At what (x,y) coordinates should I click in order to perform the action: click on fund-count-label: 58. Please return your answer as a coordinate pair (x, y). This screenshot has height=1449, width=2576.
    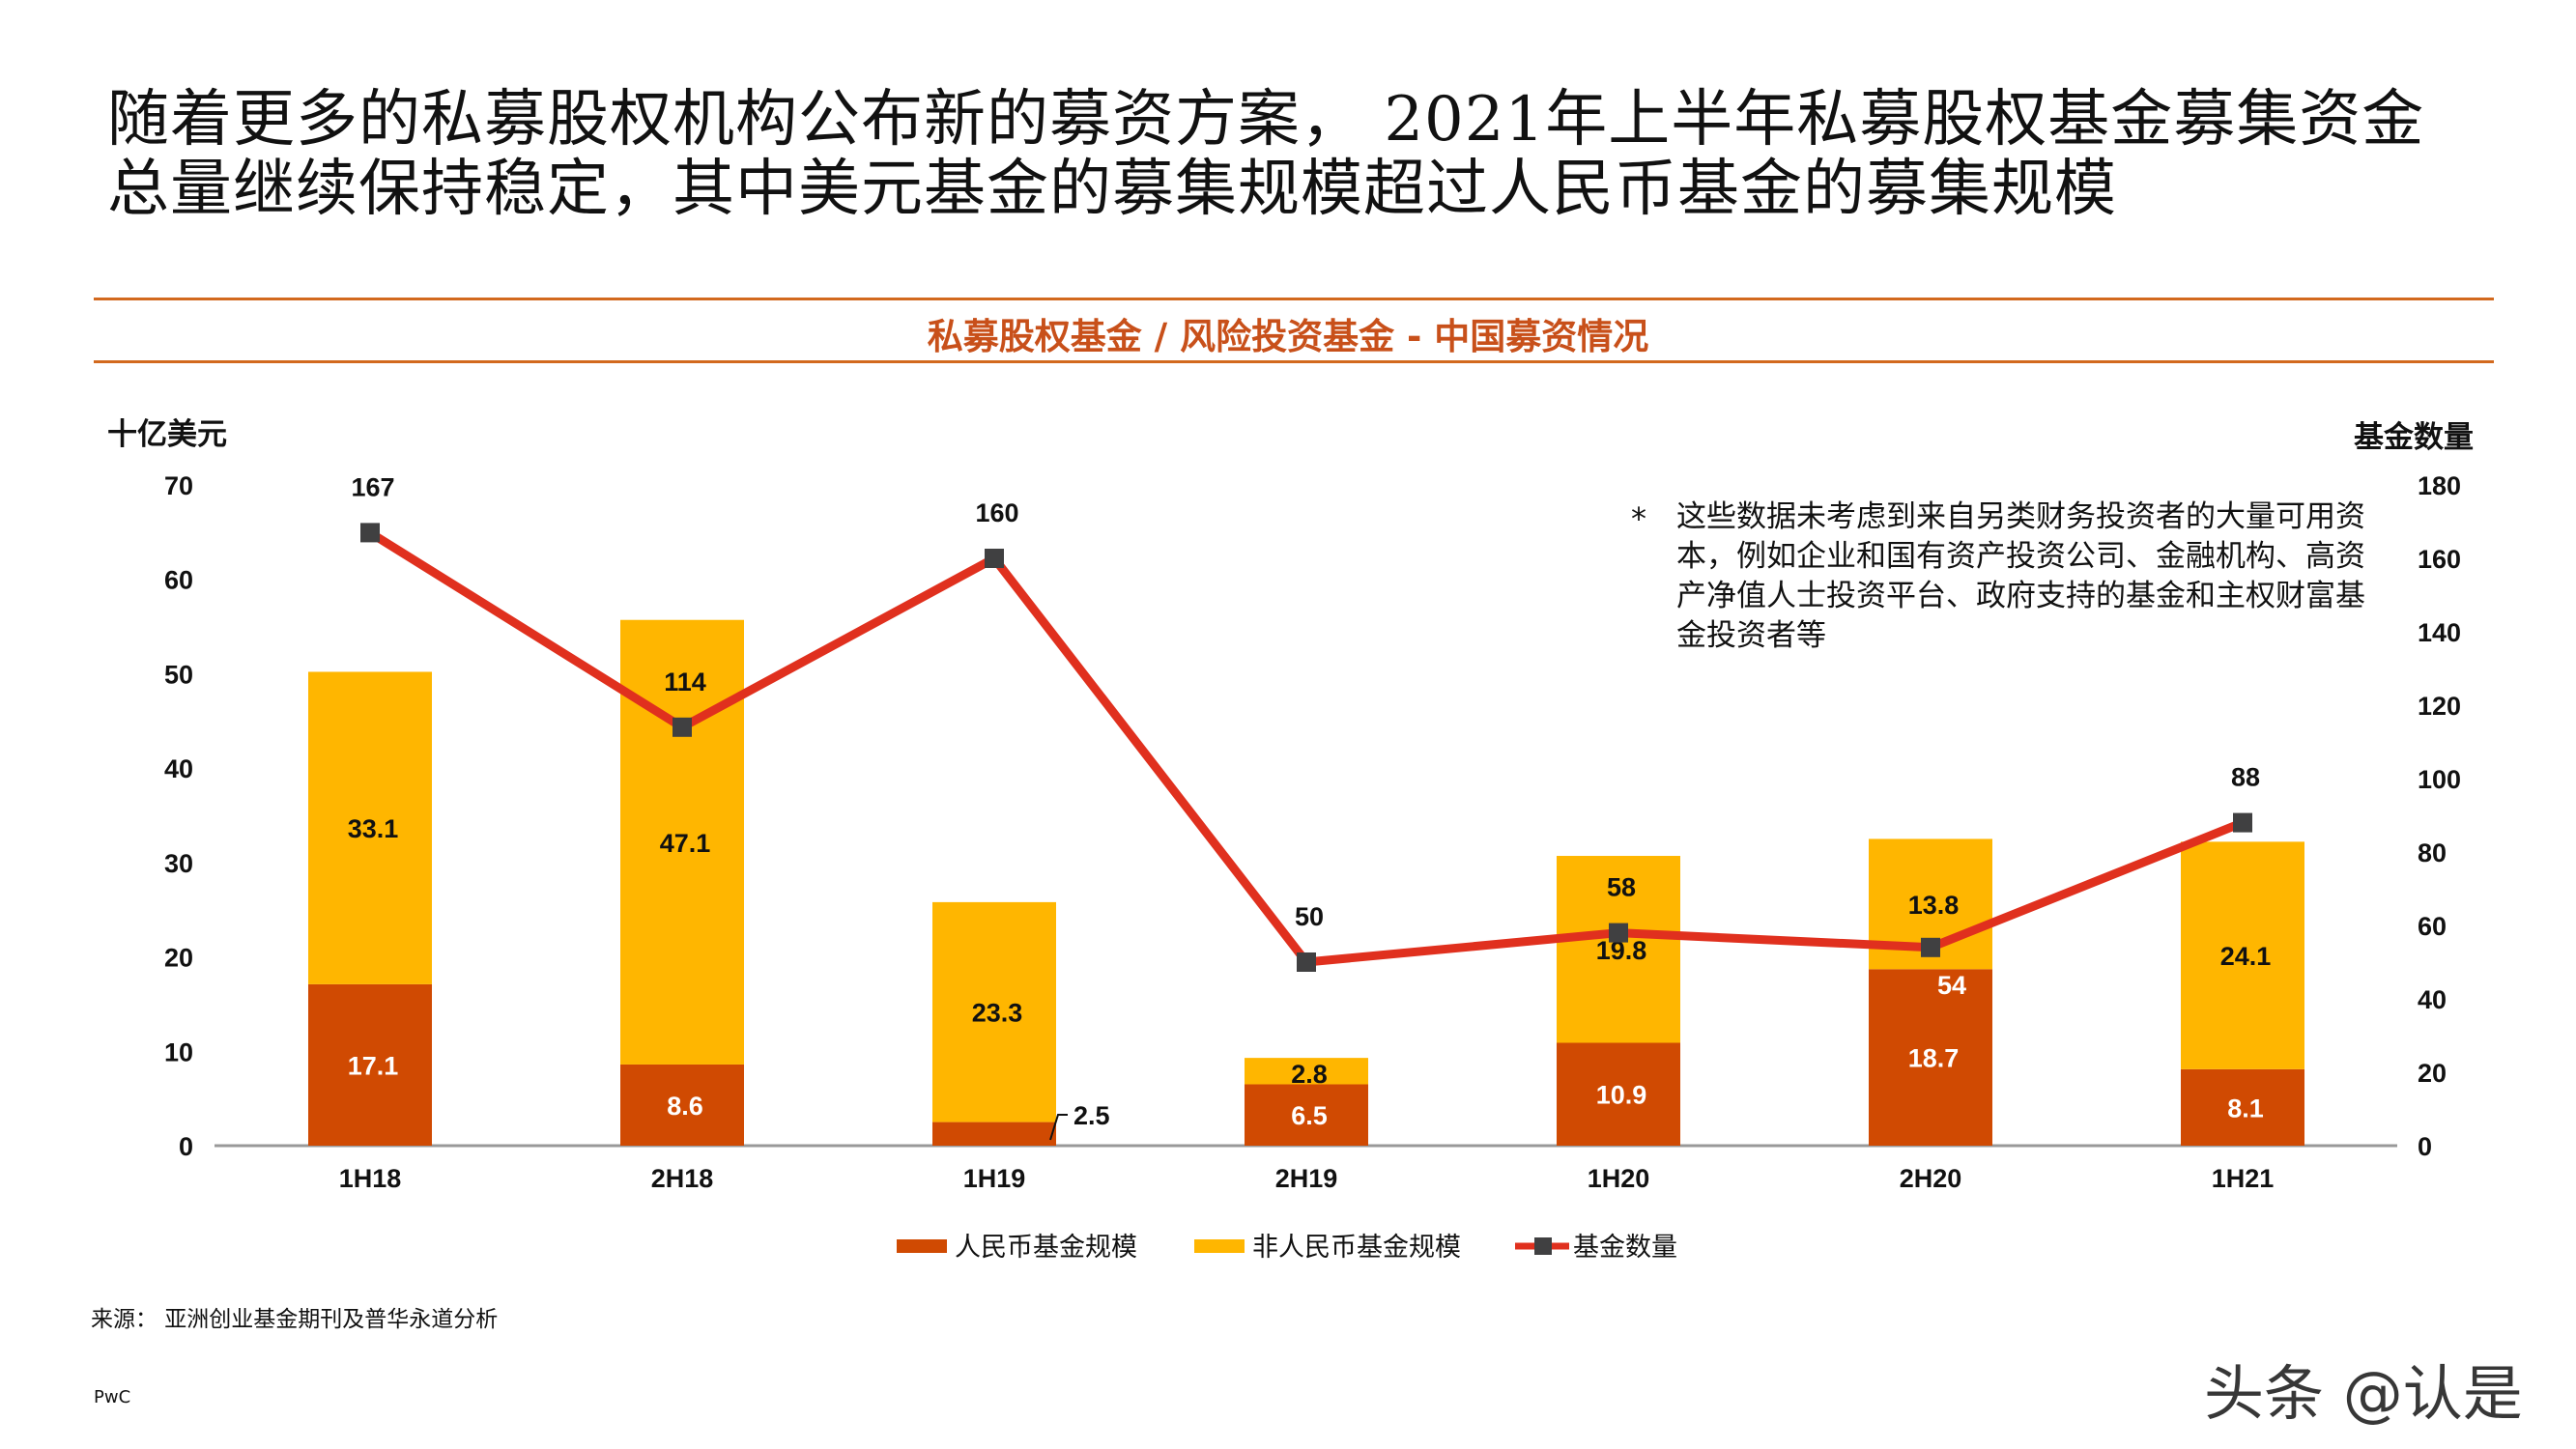
    Looking at the image, I should click on (1622, 887).